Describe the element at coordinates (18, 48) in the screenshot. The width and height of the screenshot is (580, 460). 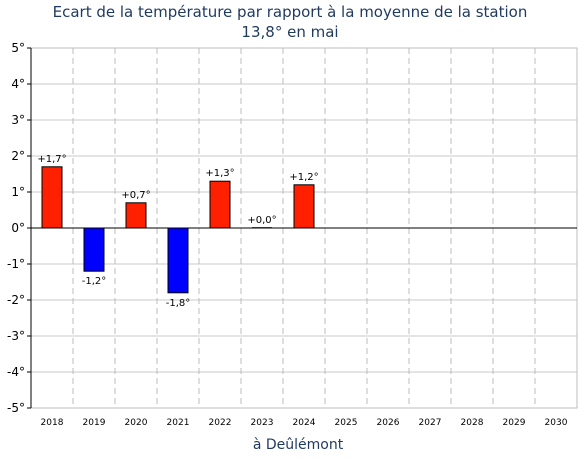
I see `y-tick-label: 5°` at that location.